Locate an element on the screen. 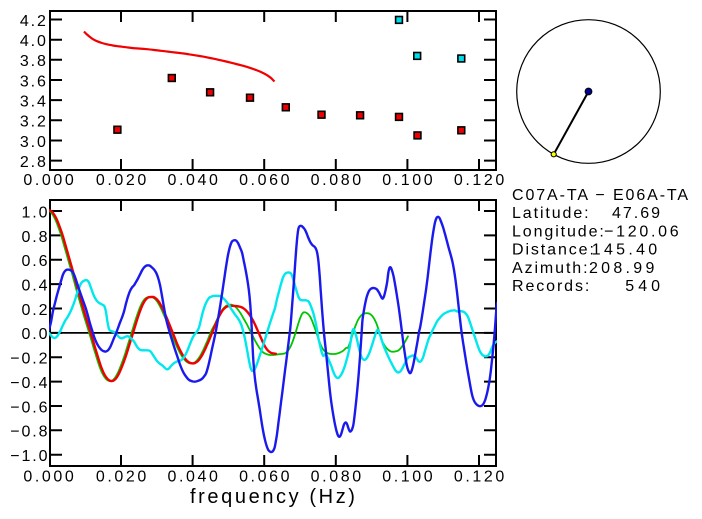 Image resolution: width=702 pixels, height=519 pixels. svg-text: −120.06 is located at coordinates (642, 231).